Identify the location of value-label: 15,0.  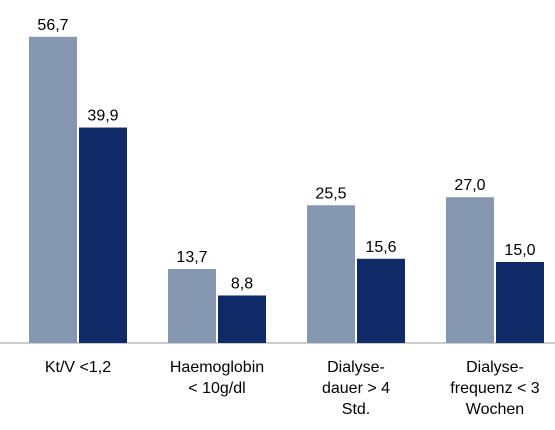
(519, 250).